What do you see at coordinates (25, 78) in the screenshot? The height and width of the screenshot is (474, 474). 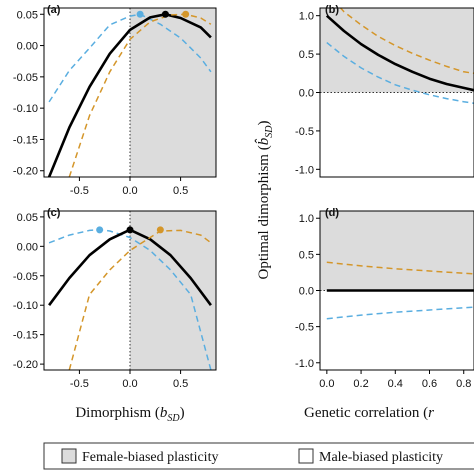 I see `y-tick-label-a: -0.05` at bounding box center [25, 78].